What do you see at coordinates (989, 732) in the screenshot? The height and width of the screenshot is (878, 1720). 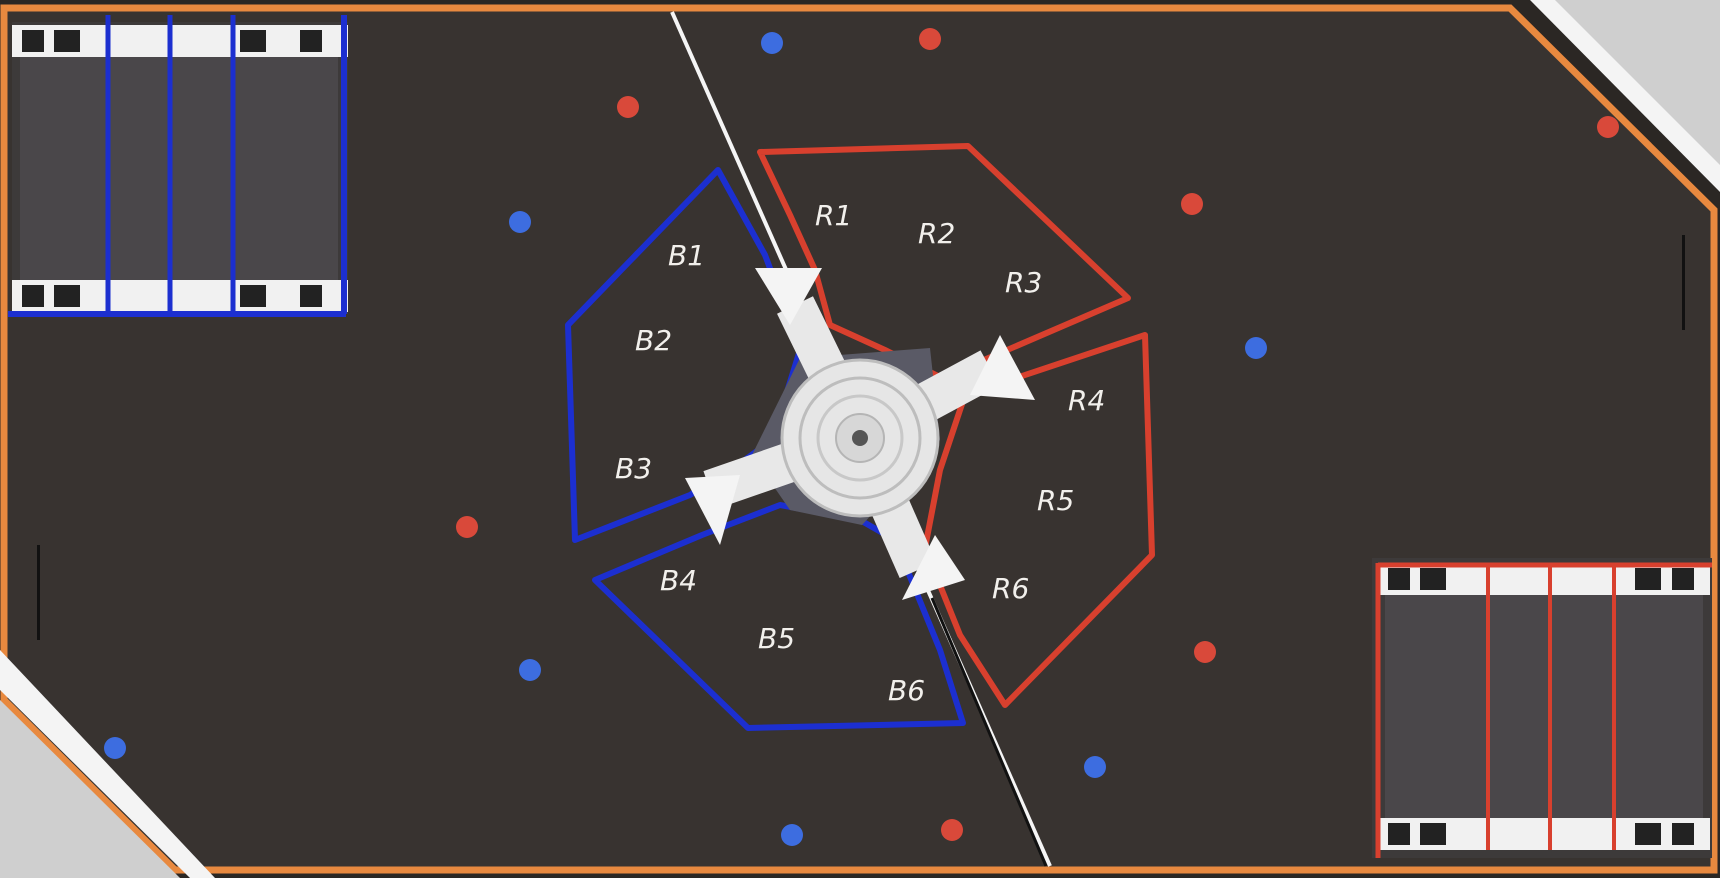 I see `center-line-shadow` at bounding box center [989, 732].